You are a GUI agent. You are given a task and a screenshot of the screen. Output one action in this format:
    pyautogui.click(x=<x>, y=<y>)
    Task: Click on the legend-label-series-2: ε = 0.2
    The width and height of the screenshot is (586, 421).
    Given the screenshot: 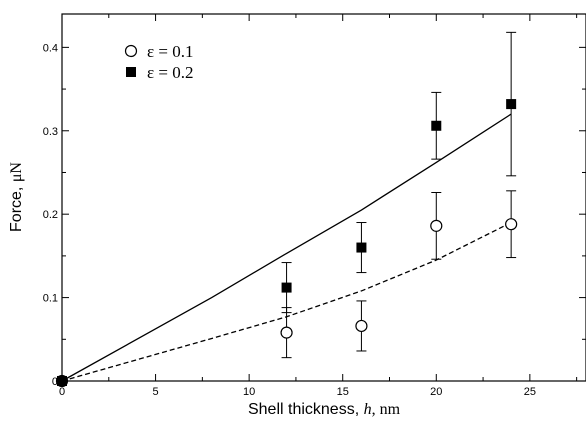 What is the action you would take?
    pyautogui.click(x=170, y=72)
    